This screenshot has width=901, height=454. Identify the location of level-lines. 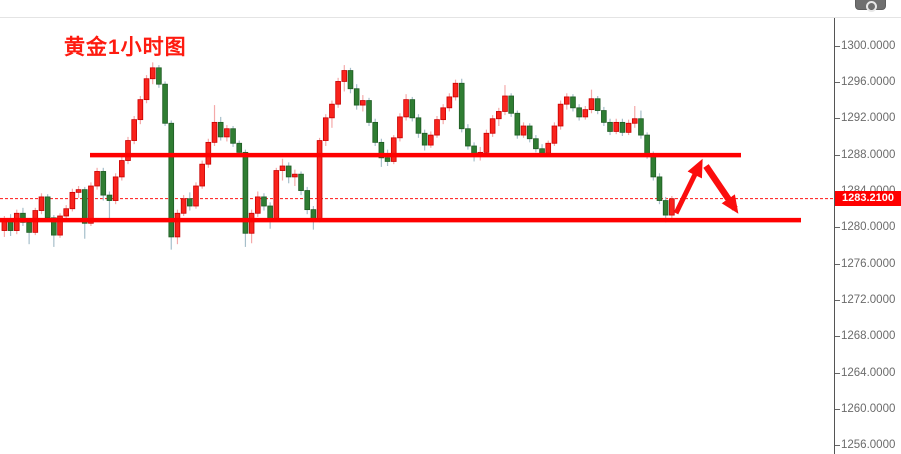
(400, 187).